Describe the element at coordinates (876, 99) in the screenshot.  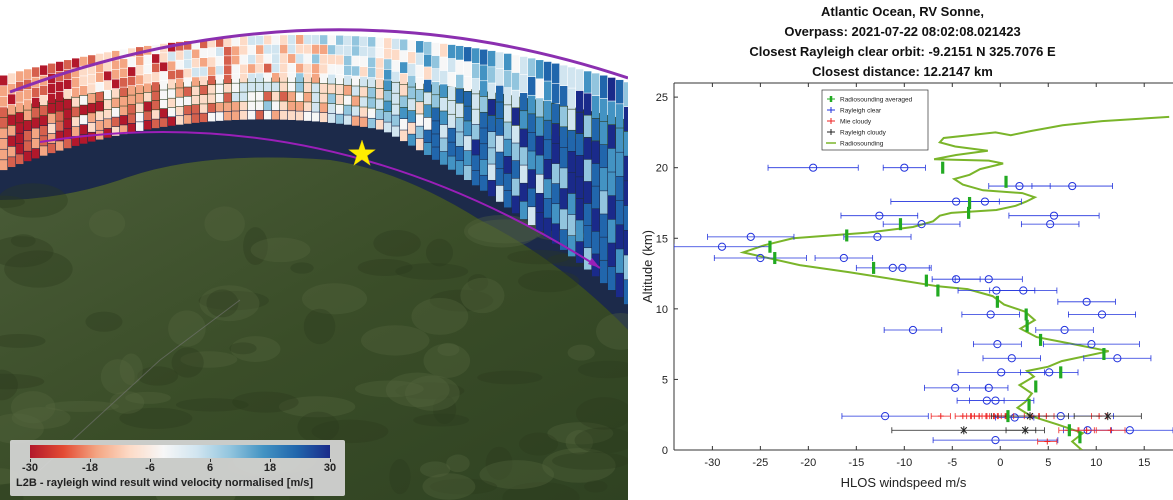
I see `legend-label: Radiosounding averaged` at that location.